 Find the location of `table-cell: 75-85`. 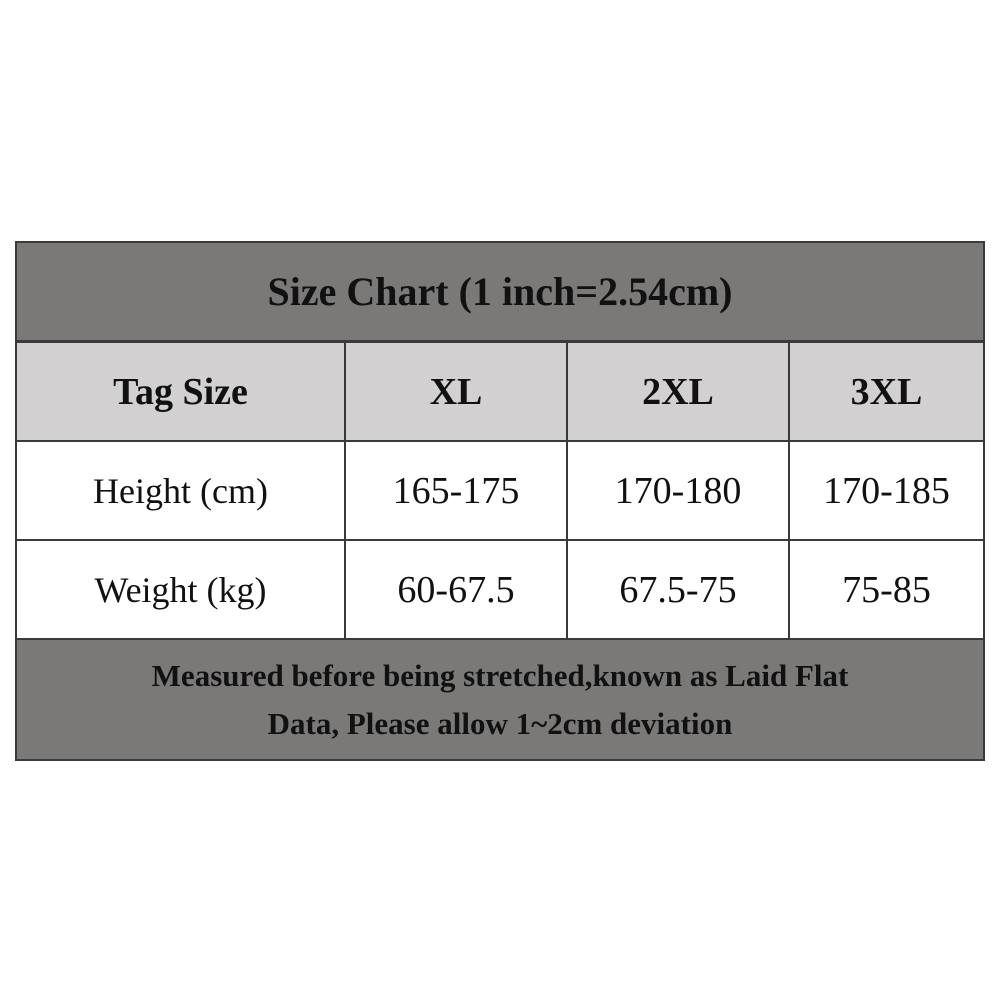

table-cell: 75-85 is located at coordinates (885, 589).